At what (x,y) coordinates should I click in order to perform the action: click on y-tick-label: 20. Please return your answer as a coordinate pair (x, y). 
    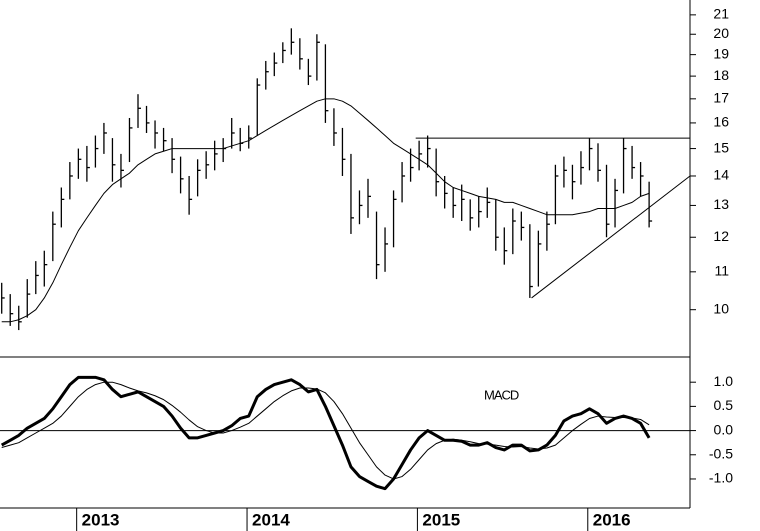
    Looking at the image, I should click on (721, 33).